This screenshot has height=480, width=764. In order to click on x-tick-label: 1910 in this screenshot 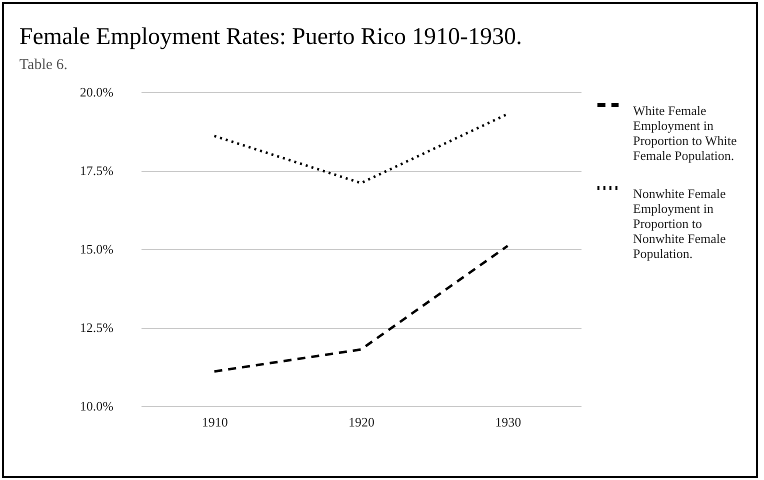, I will do `click(215, 422)`.